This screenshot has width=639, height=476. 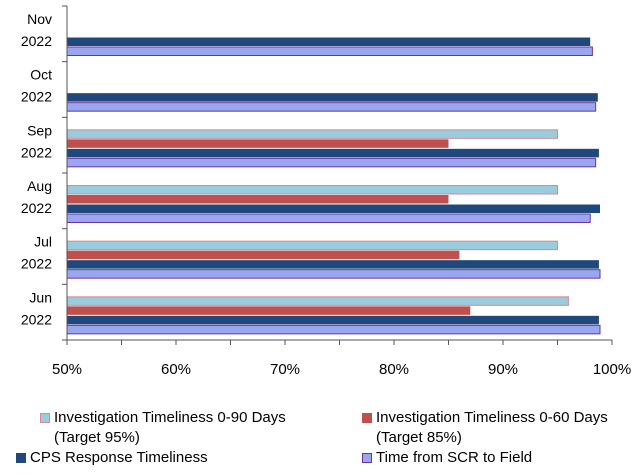 I want to click on x-tick-label: 60%, so click(x=176, y=369).